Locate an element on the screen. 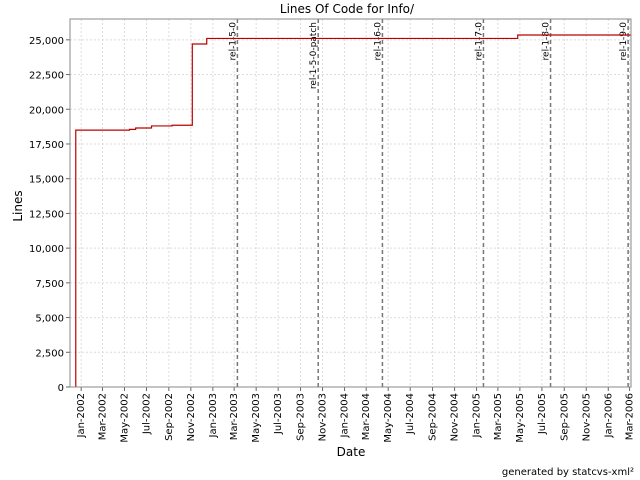  y-tick-label: 5,000 is located at coordinates (49, 319).